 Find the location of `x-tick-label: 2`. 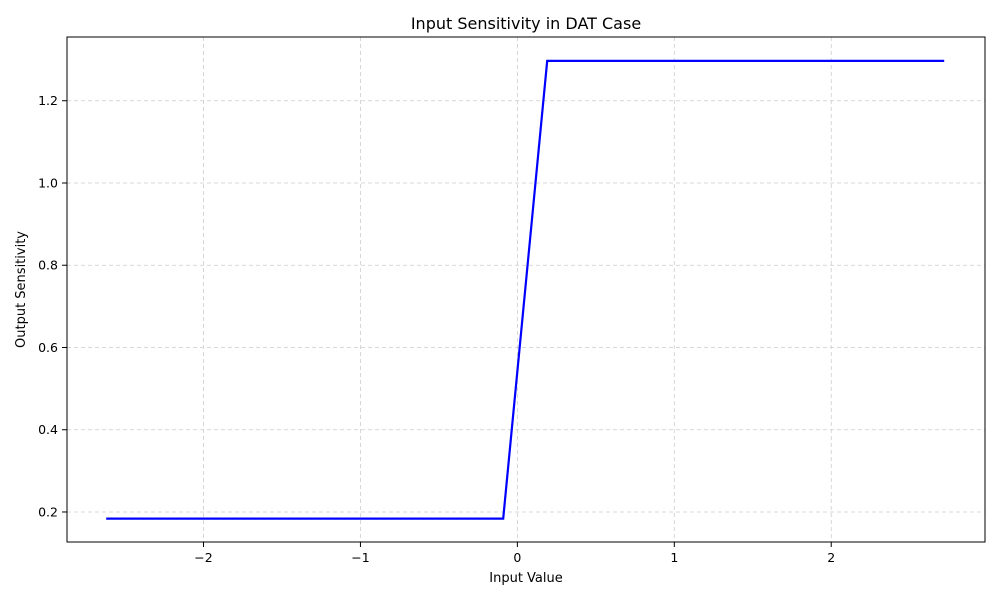

x-tick-label: 2 is located at coordinates (831, 557).